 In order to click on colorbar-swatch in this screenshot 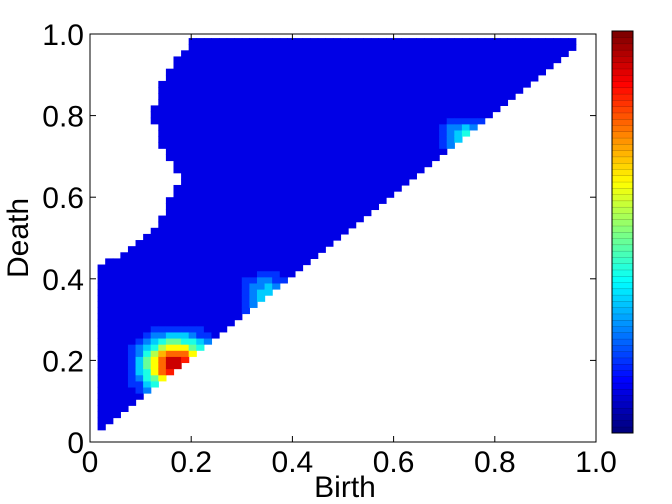, I will do `click(622, 135)`.